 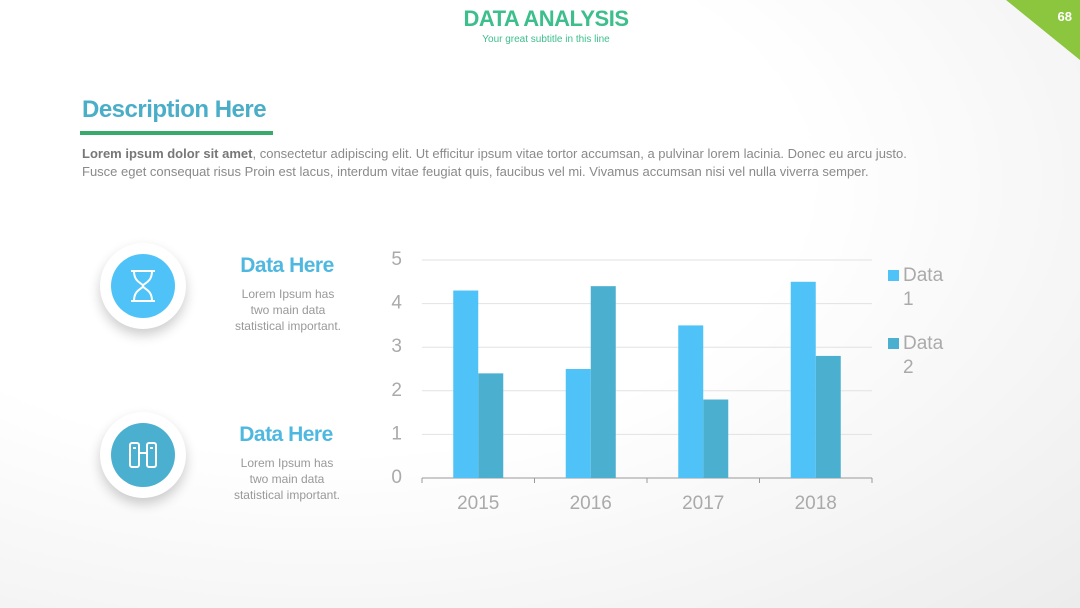 What do you see at coordinates (396, 259) in the screenshot?
I see `y-tick-label: 5` at bounding box center [396, 259].